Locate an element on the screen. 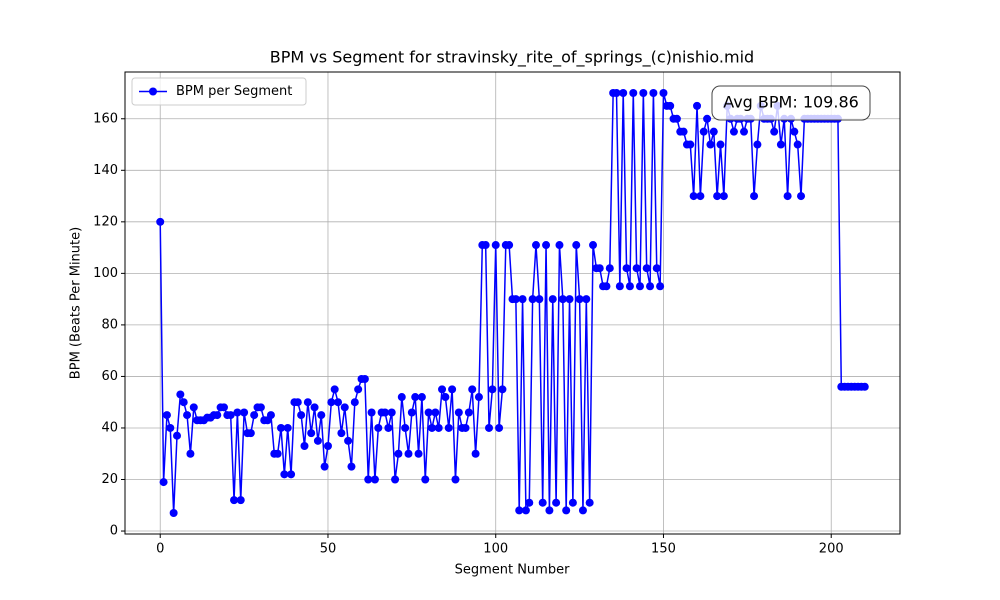 The width and height of the screenshot is (1000, 600). y-tick-label: 20 is located at coordinates (109, 479).